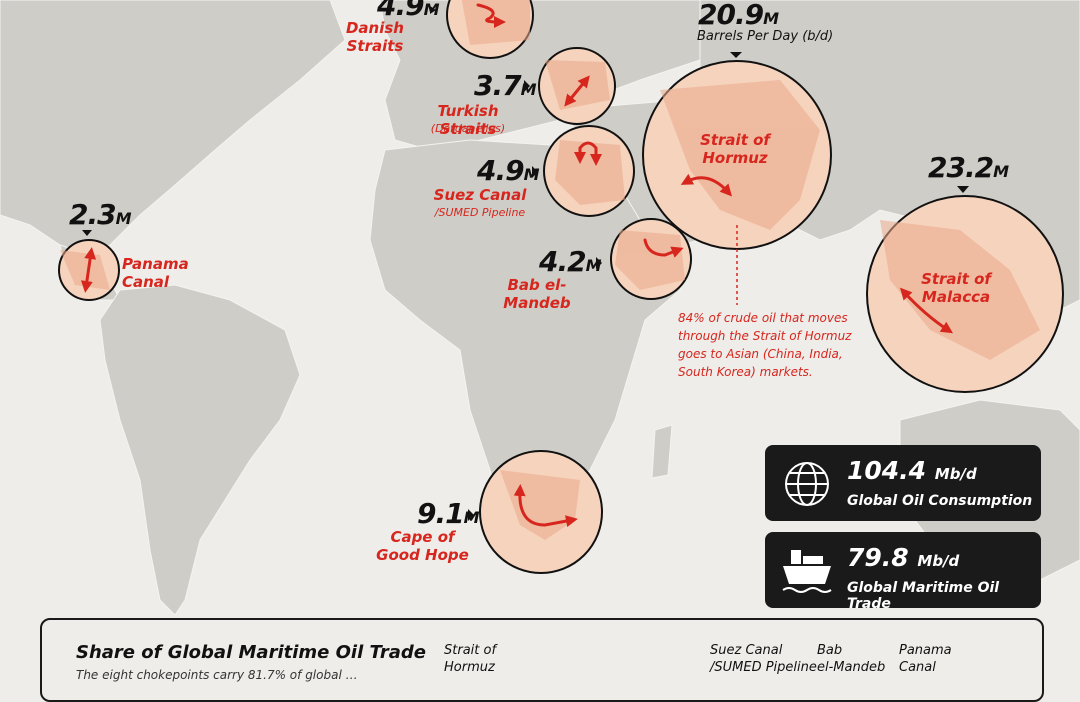 This screenshot has height=702, width=1080. I want to click on hormuz-unit-label: Barrels Per Day (b/d), so click(765, 36).